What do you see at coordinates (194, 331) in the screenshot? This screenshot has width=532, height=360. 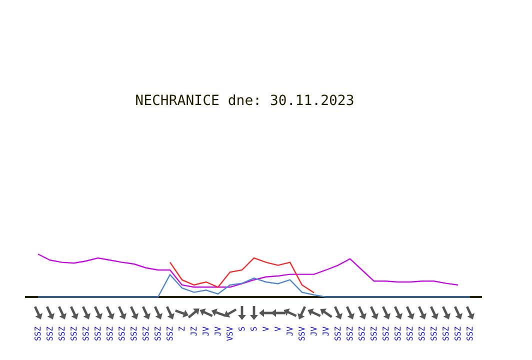 I see `x-tick-label: JZ` at bounding box center [194, 331].